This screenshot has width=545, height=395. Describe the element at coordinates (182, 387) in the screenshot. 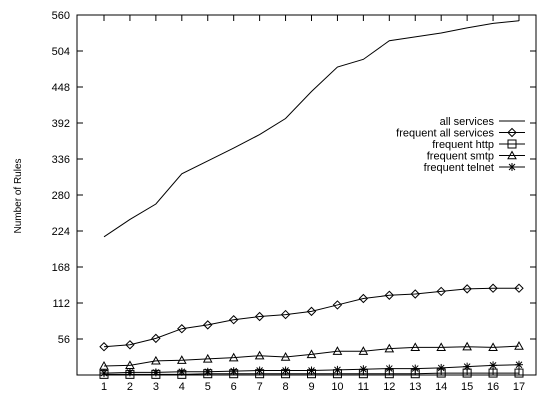

I see `x-tick-label: 4` at that location.